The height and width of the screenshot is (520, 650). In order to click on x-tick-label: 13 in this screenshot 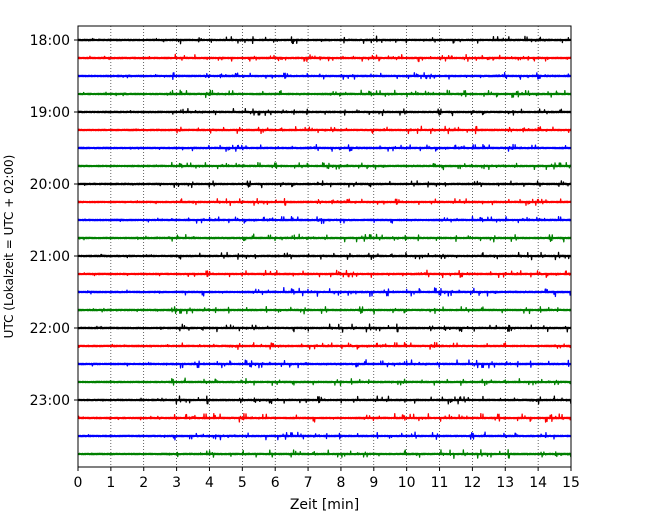, I will do `click(505, 483)`.